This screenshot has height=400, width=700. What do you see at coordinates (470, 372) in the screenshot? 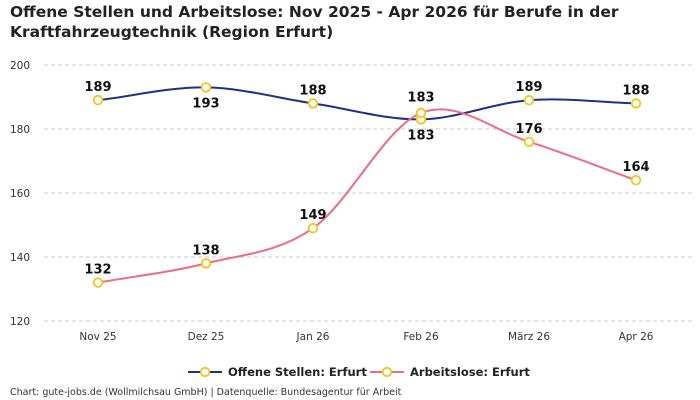
I see `legend-label-arbeitslose: Arbeitslose: Erfurt` at bounding box center [470, 372].